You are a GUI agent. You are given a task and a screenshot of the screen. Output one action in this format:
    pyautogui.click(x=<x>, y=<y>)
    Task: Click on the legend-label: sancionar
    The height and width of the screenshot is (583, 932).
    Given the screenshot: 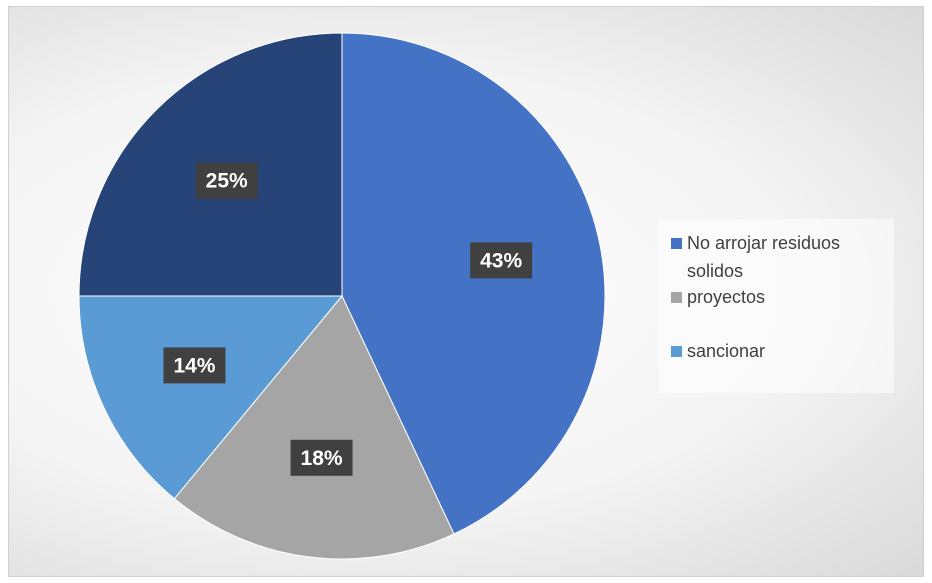 What is the action you would take?
    pyautogui.click(x=726, y=351)
    